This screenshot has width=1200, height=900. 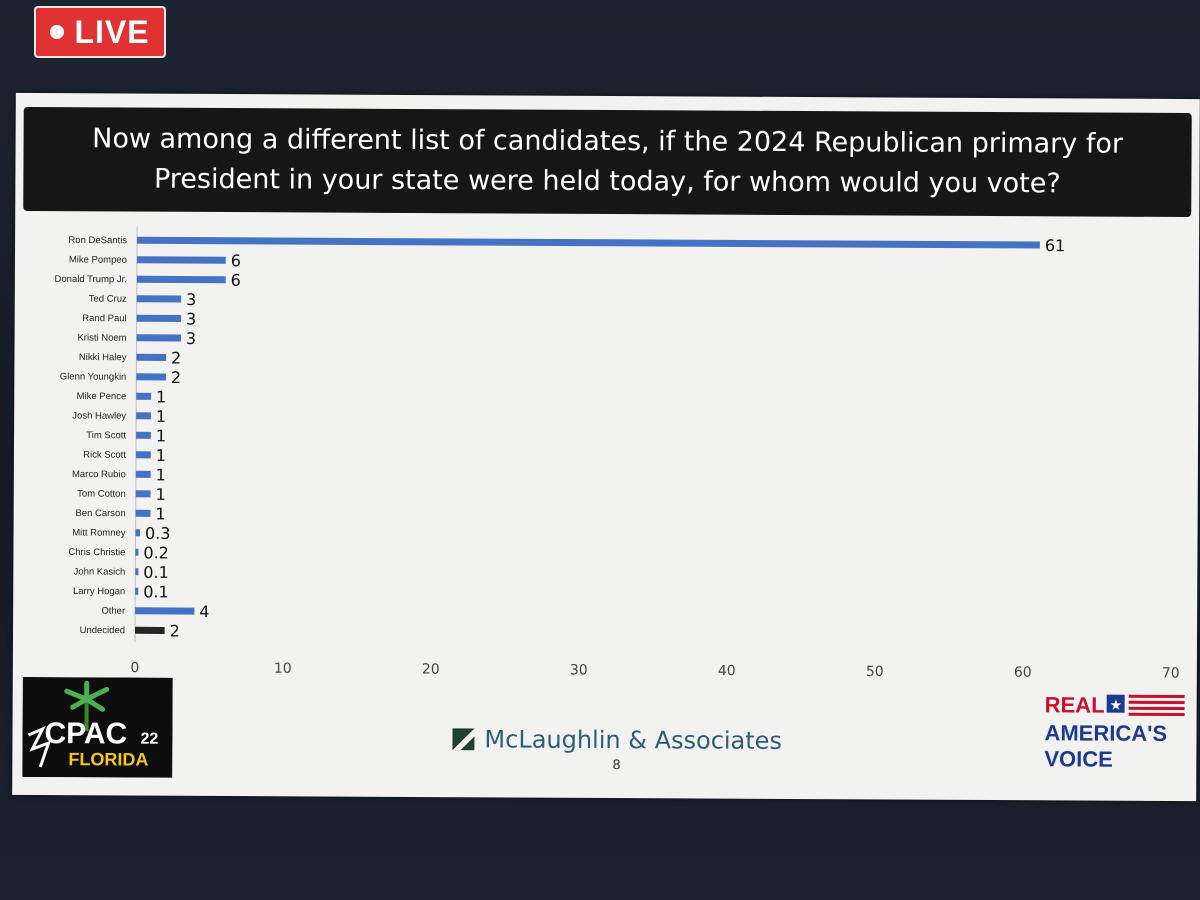 I want to click on pollster-mark-icon, so click(x=463, y=739).